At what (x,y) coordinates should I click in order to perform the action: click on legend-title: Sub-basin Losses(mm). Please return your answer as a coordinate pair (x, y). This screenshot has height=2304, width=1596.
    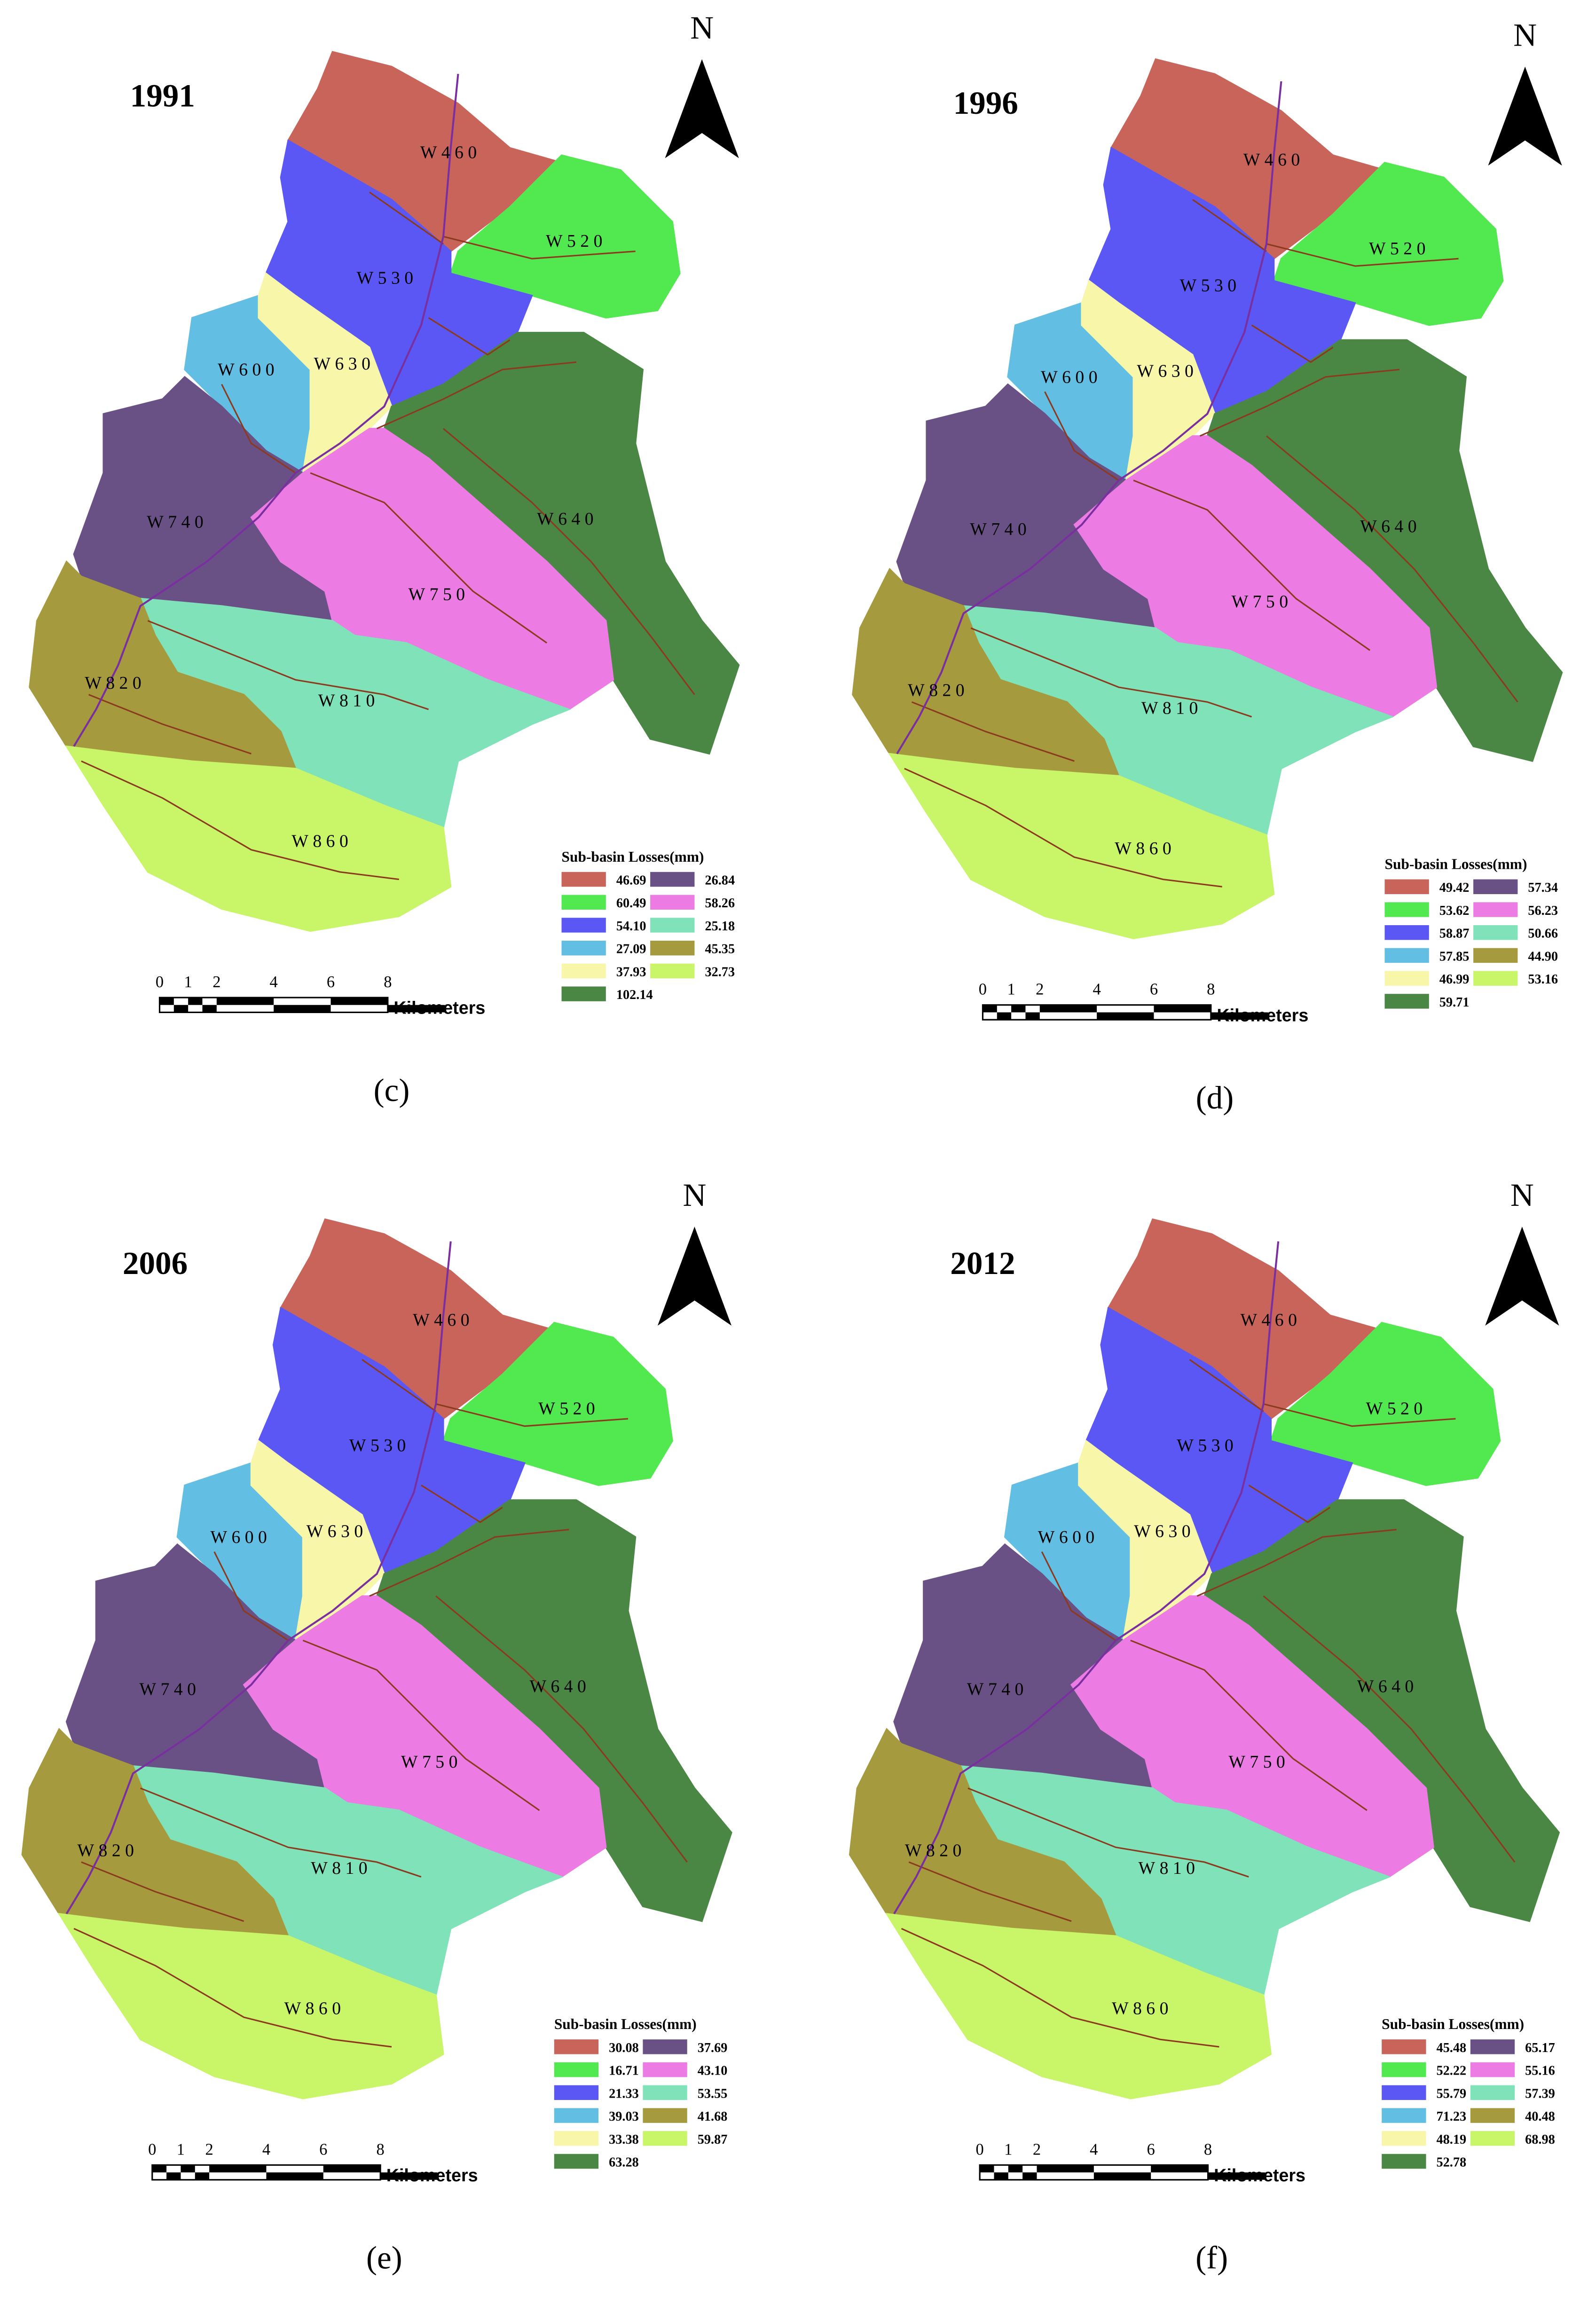
    Looking at the image, I should click on (1455, 864).